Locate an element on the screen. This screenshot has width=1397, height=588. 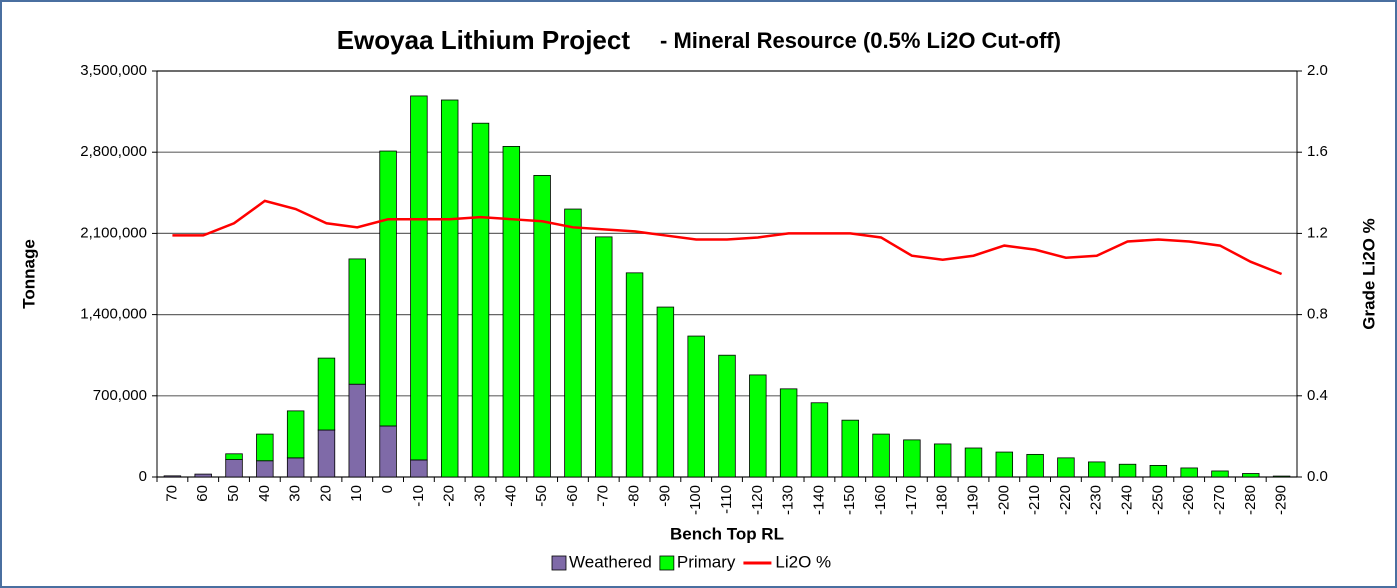
x-tick-label: -260 is located at coordinates (1188, 500).